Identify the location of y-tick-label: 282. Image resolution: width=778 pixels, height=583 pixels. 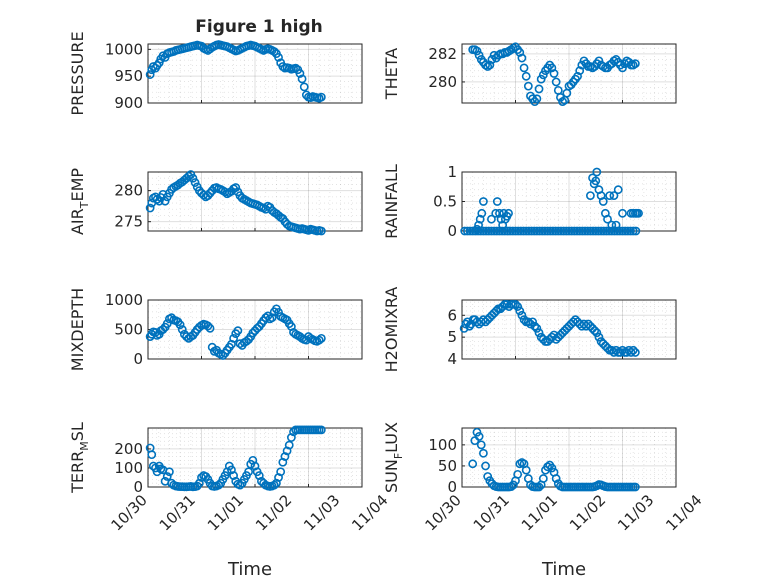
(442, 54).